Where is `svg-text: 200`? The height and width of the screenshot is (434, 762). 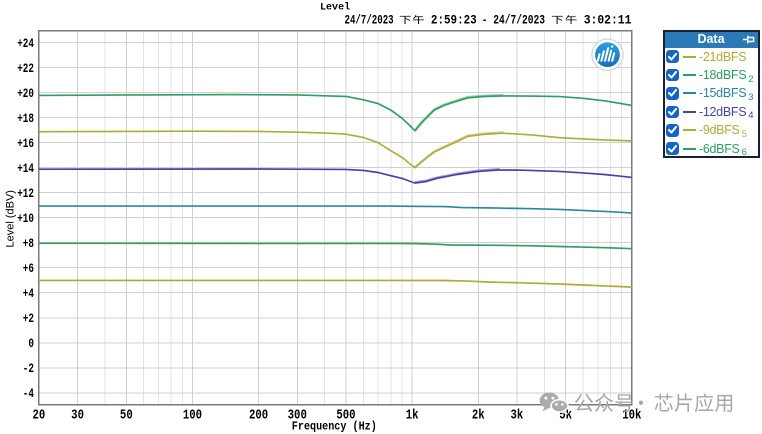
svg-text: 200 is located at coordinates (258, 415).